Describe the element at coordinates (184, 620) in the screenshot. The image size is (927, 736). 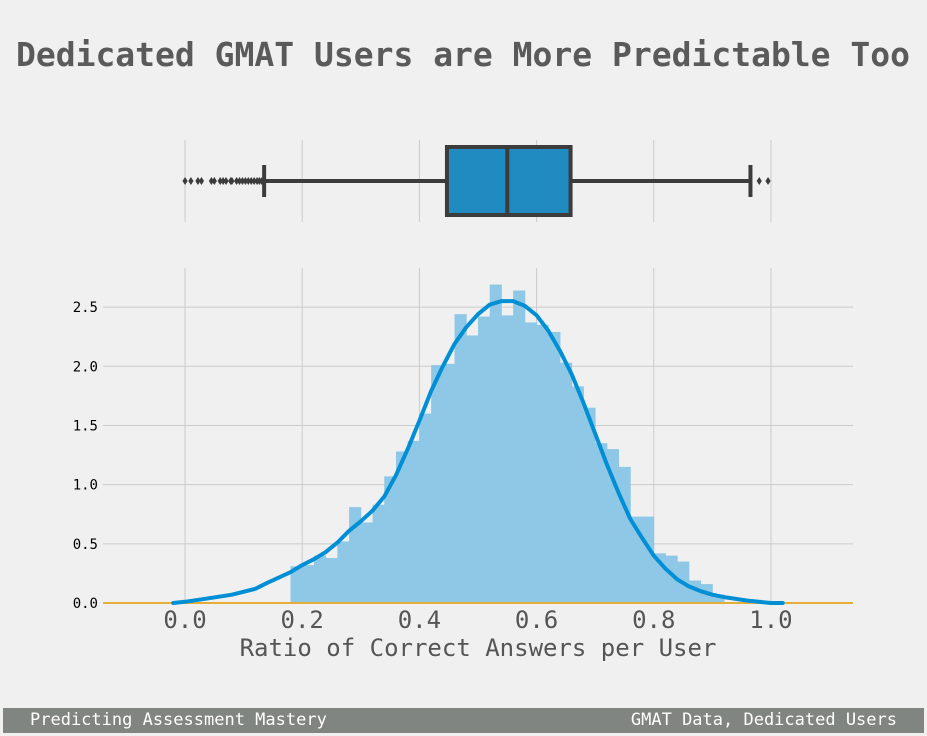
I see `x-tick-label: 0.0` at that location.